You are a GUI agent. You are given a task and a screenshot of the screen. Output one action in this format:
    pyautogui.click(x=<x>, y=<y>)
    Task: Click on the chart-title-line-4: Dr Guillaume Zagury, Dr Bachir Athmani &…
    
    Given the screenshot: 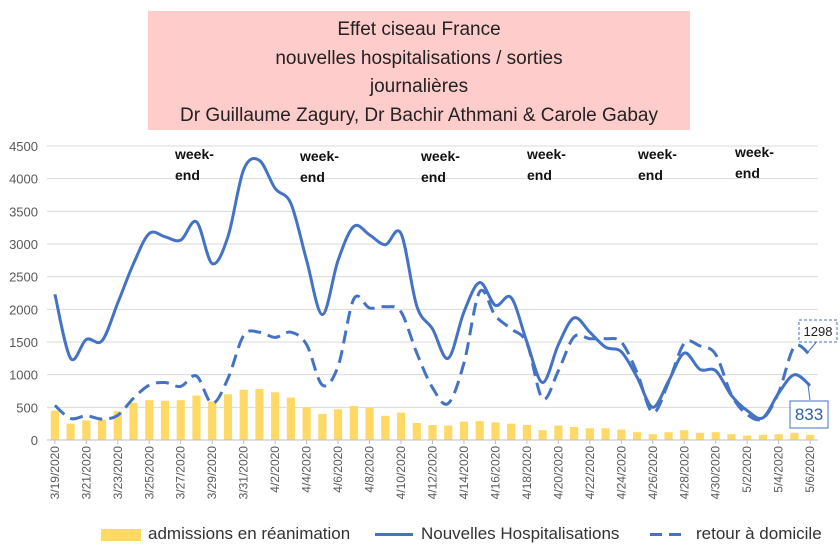 What is the action you would take?
    pyautogui.click(x=419, y=115)
    